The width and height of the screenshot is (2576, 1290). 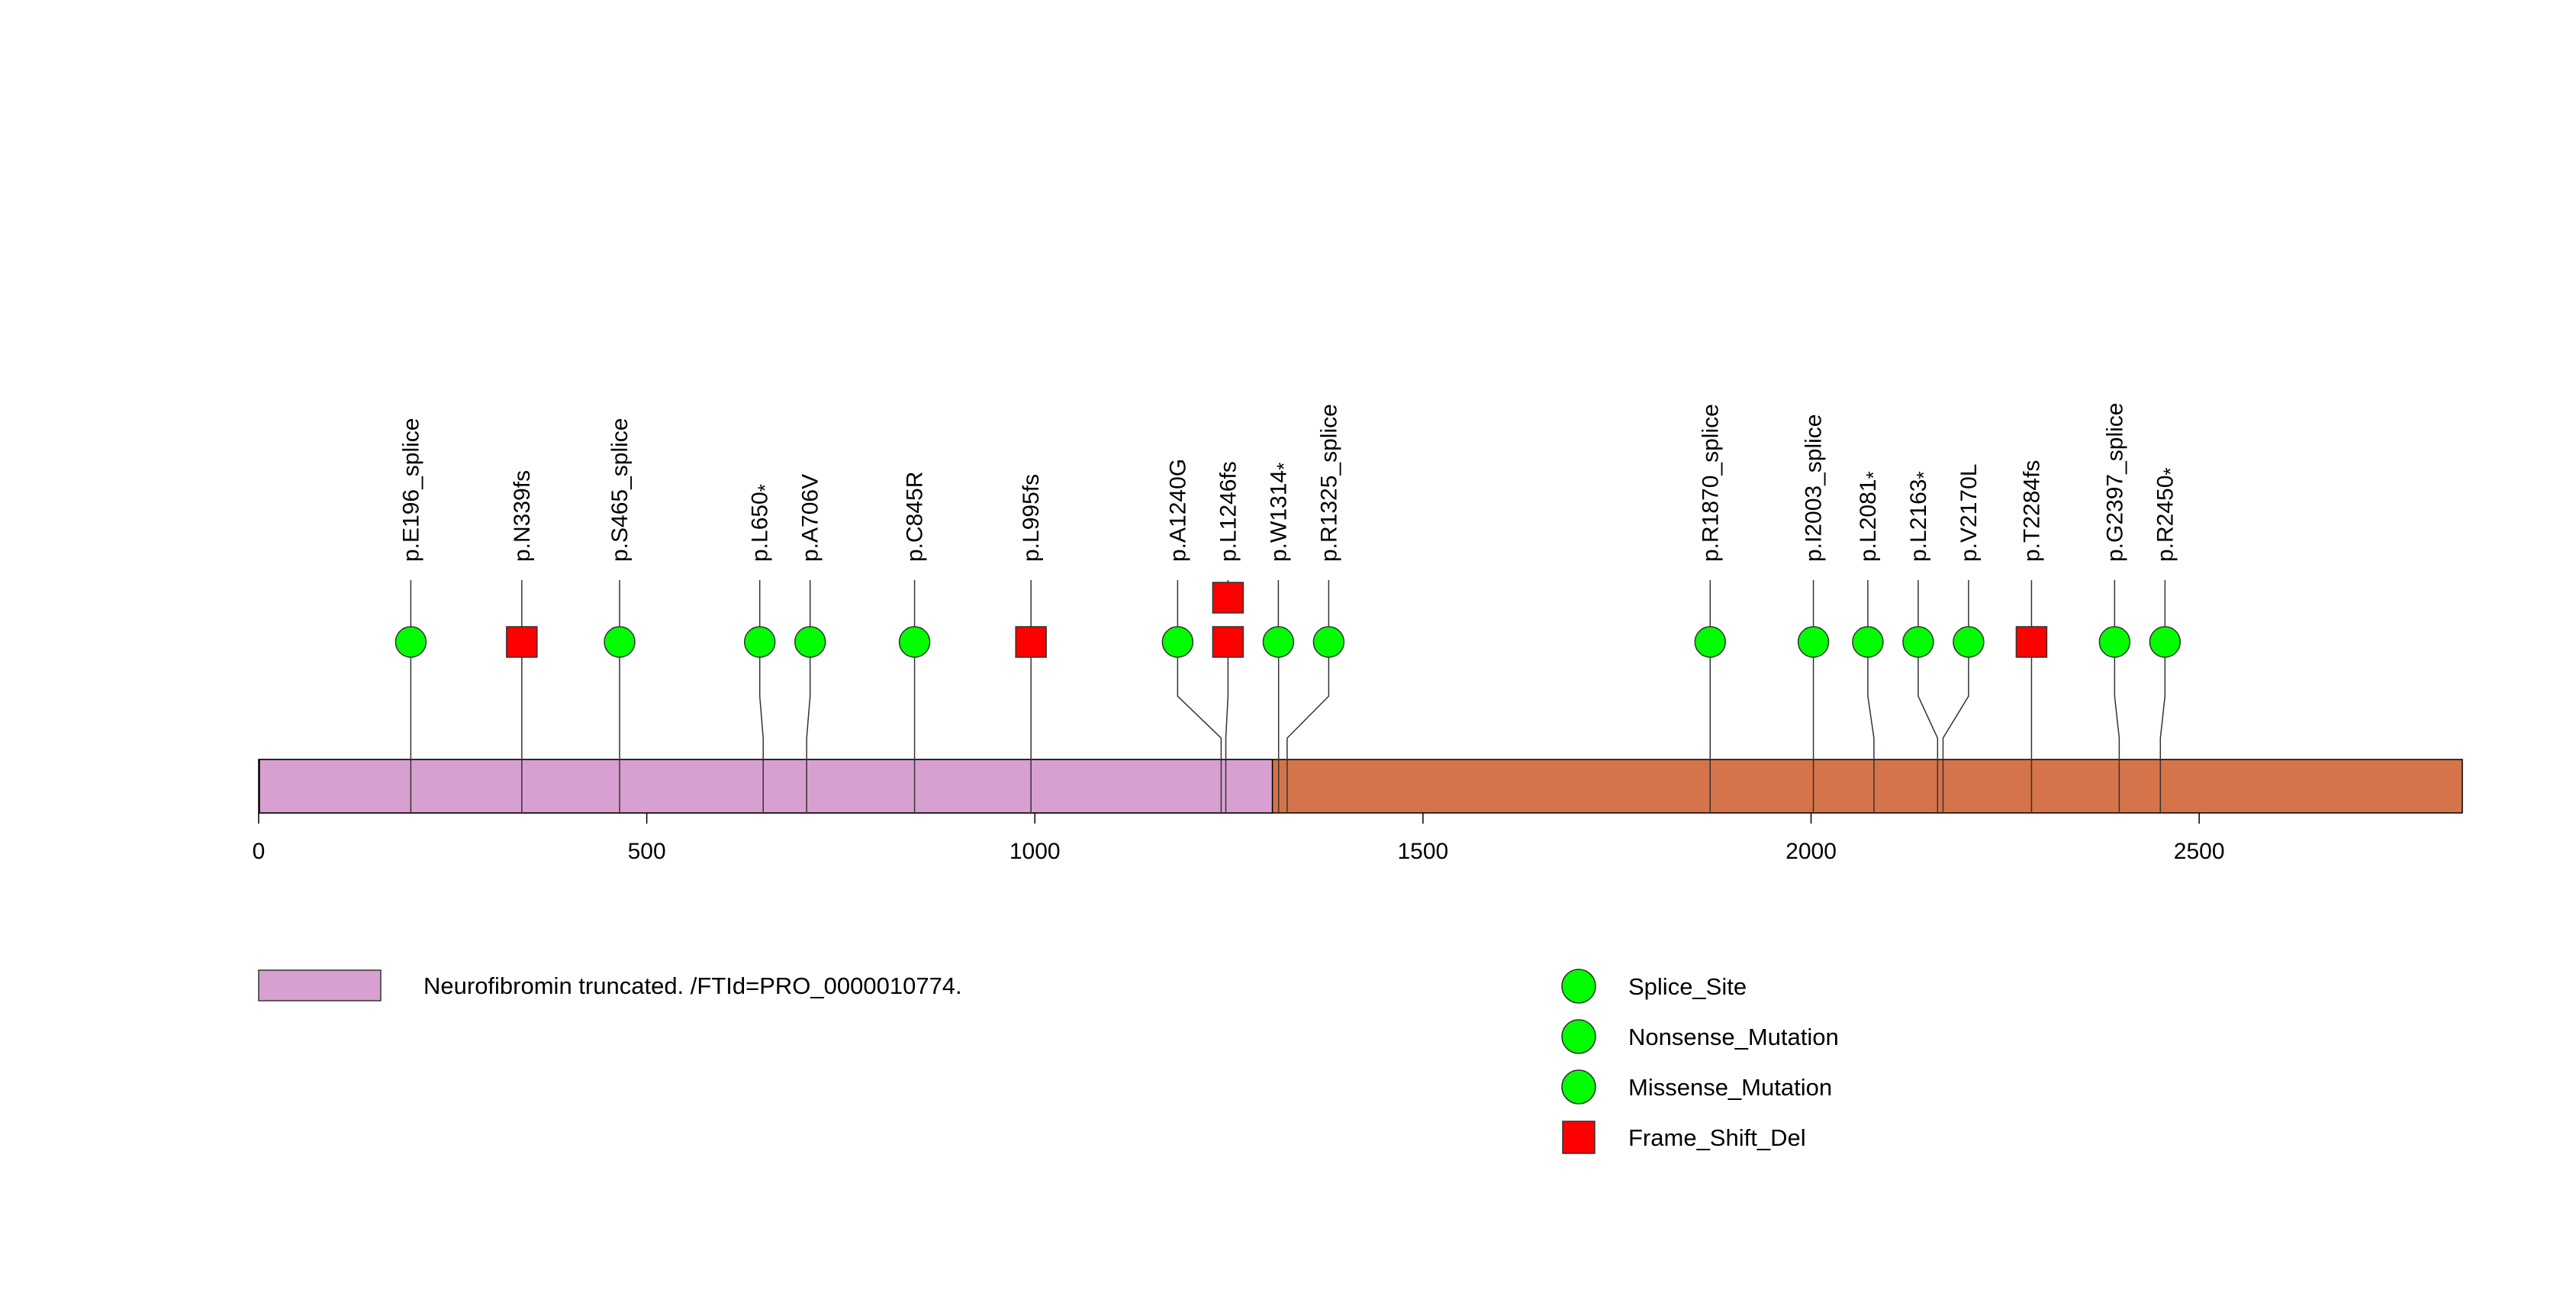 I want to click on mutation-label: p.A1240G, so click(x=1177, y=511).